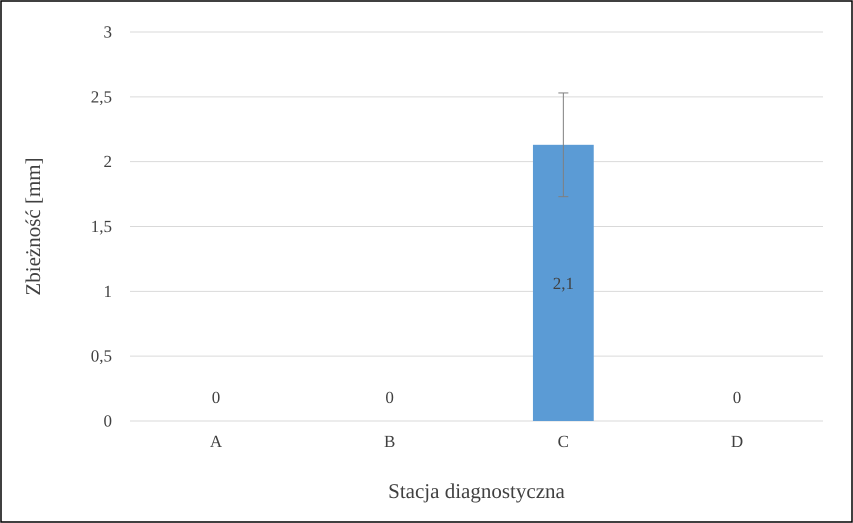 This screenshot has height=523, width=853. Describe the element at coordinates (564, 442) in the screenshot. I see `x-tick-label: C` at that location.